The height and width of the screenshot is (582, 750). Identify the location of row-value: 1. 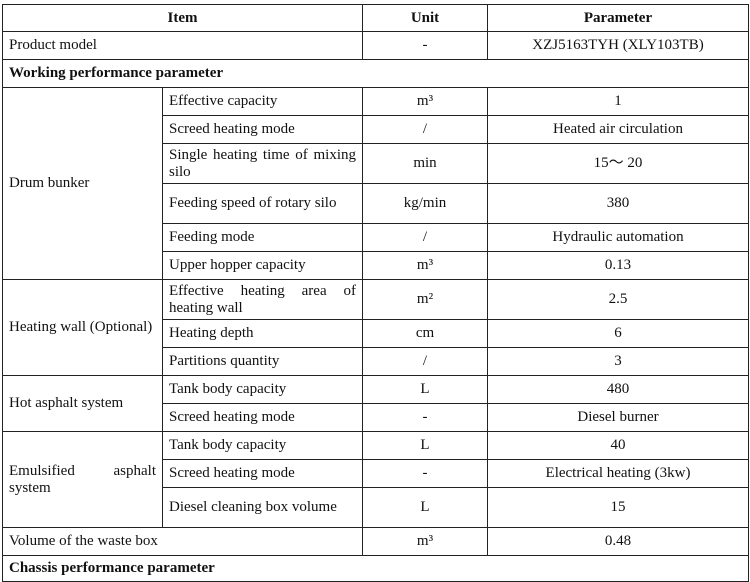
(618, 101).